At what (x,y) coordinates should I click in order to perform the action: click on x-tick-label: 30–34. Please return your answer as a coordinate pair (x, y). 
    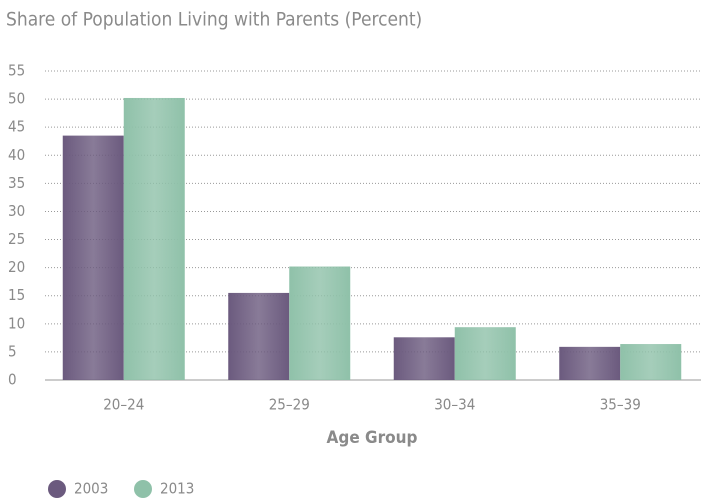
    Looking at the image, I should click on (454, 405).